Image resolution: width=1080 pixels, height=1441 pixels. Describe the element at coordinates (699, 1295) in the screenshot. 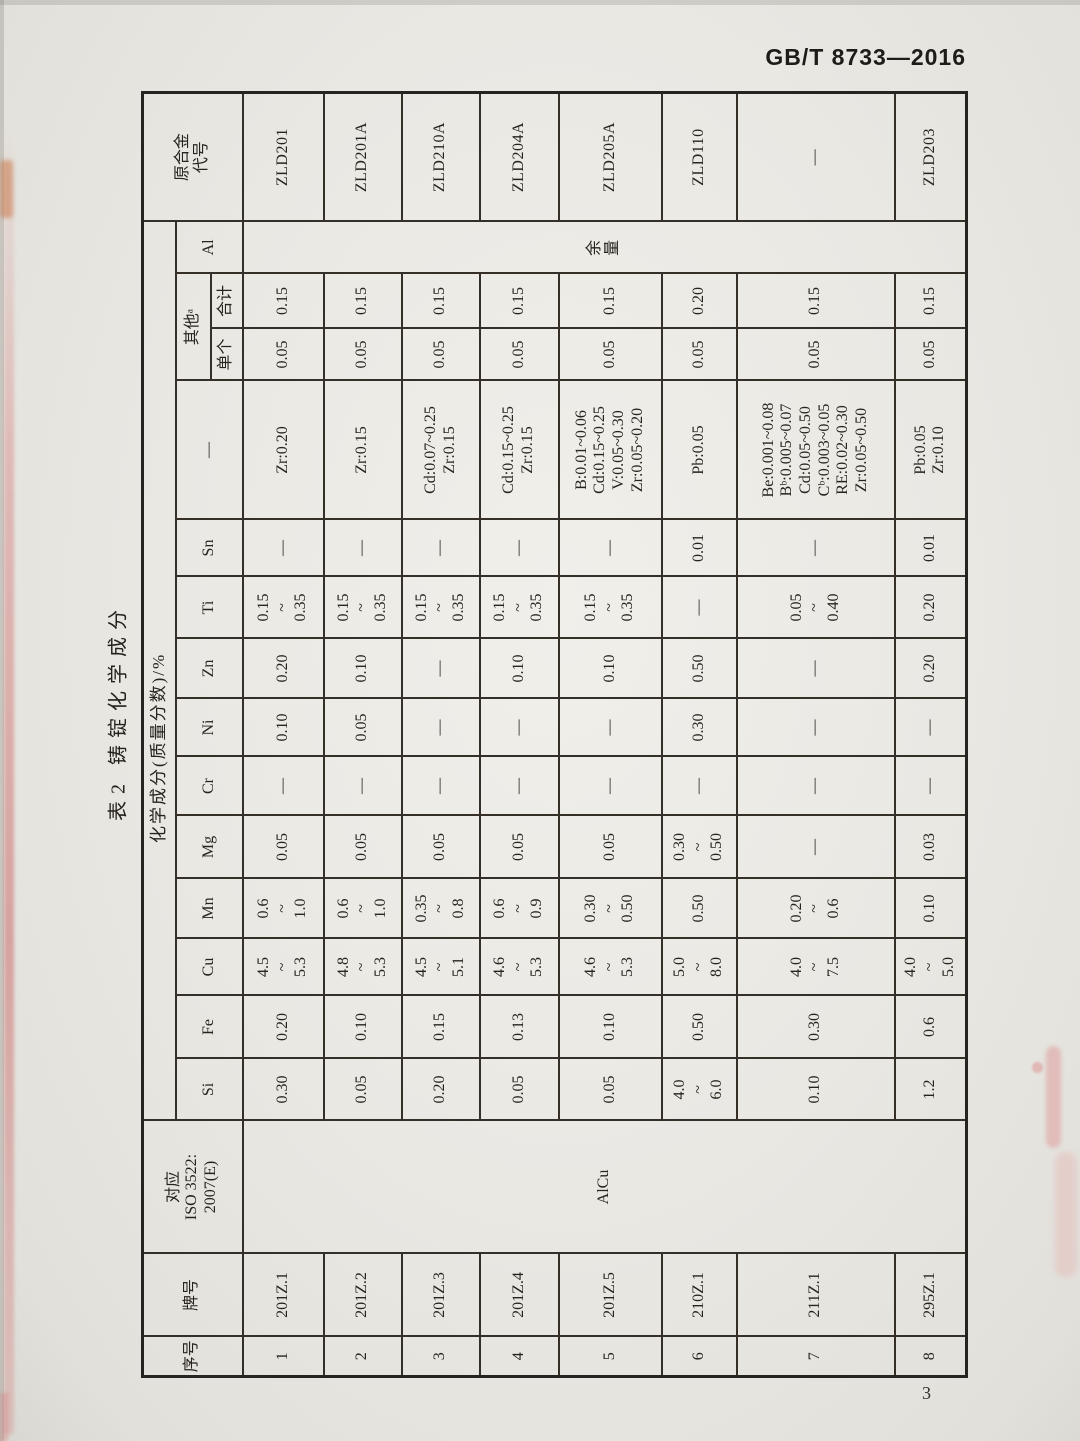

I see `table-cell: 210Z.1` at that location.